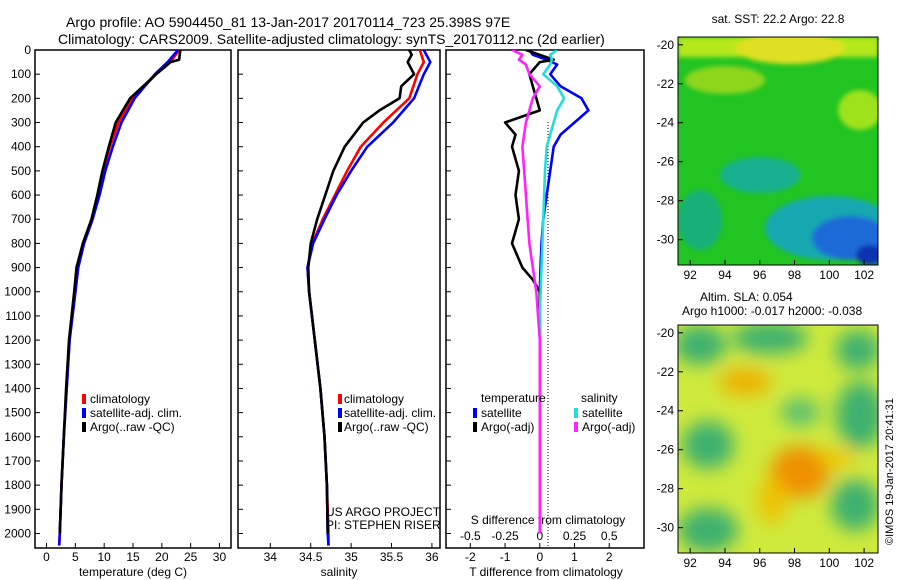  I want to click on profile-line-satellite-s, so click(552, 292).